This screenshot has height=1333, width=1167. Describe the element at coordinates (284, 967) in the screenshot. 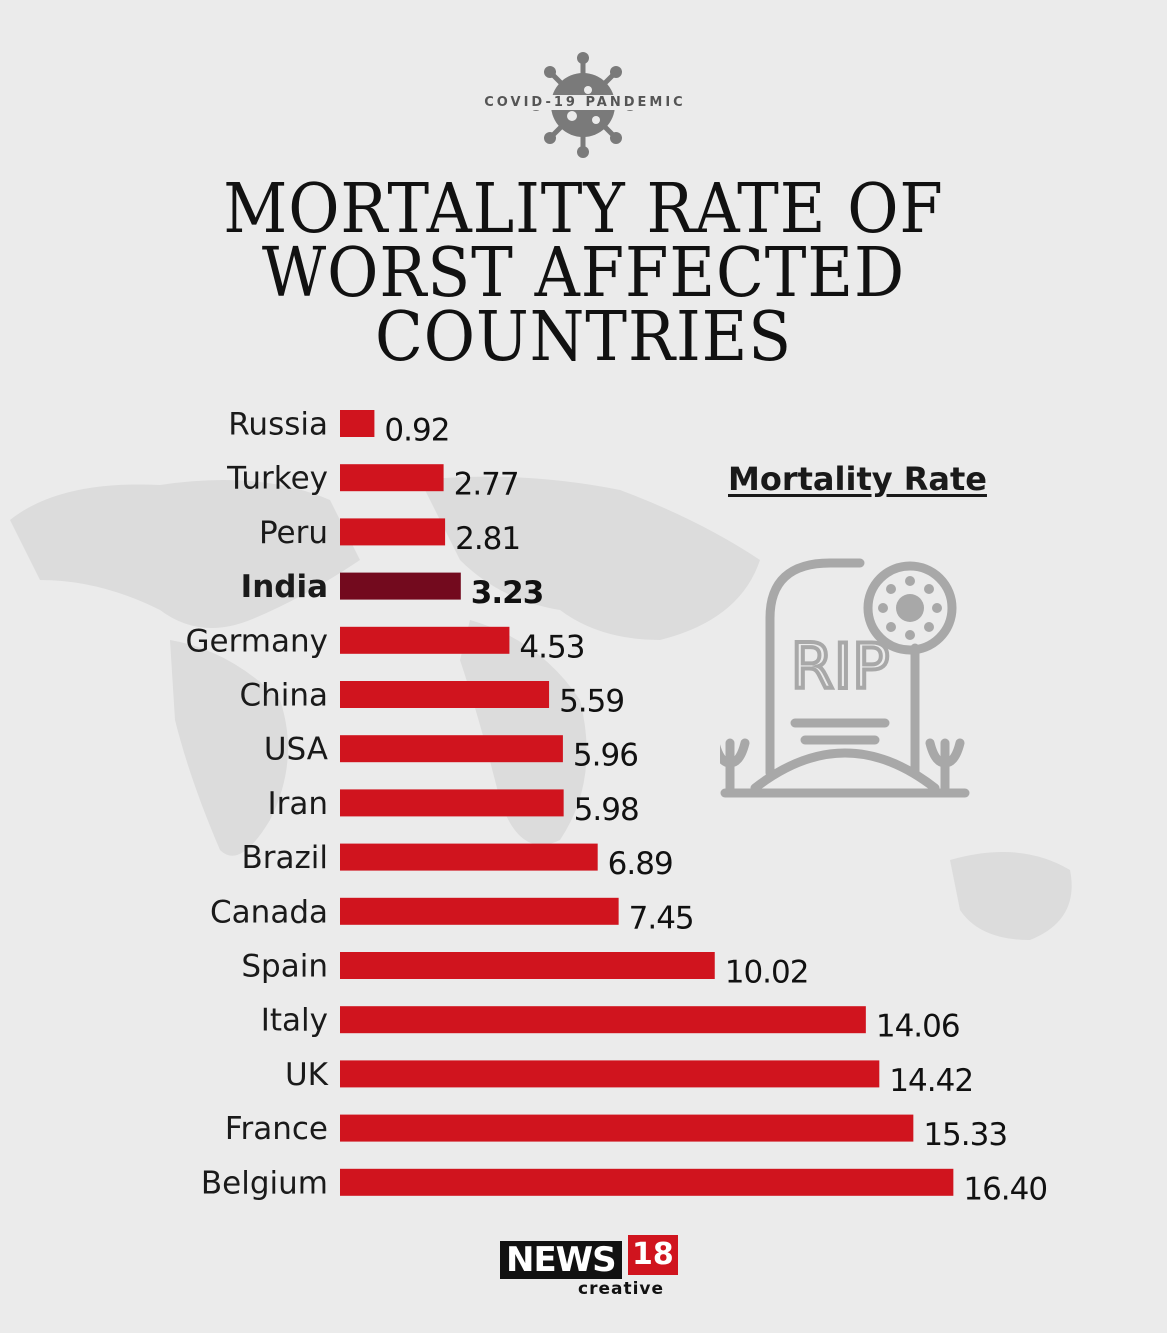

I see `category-label: Spain` at that location.